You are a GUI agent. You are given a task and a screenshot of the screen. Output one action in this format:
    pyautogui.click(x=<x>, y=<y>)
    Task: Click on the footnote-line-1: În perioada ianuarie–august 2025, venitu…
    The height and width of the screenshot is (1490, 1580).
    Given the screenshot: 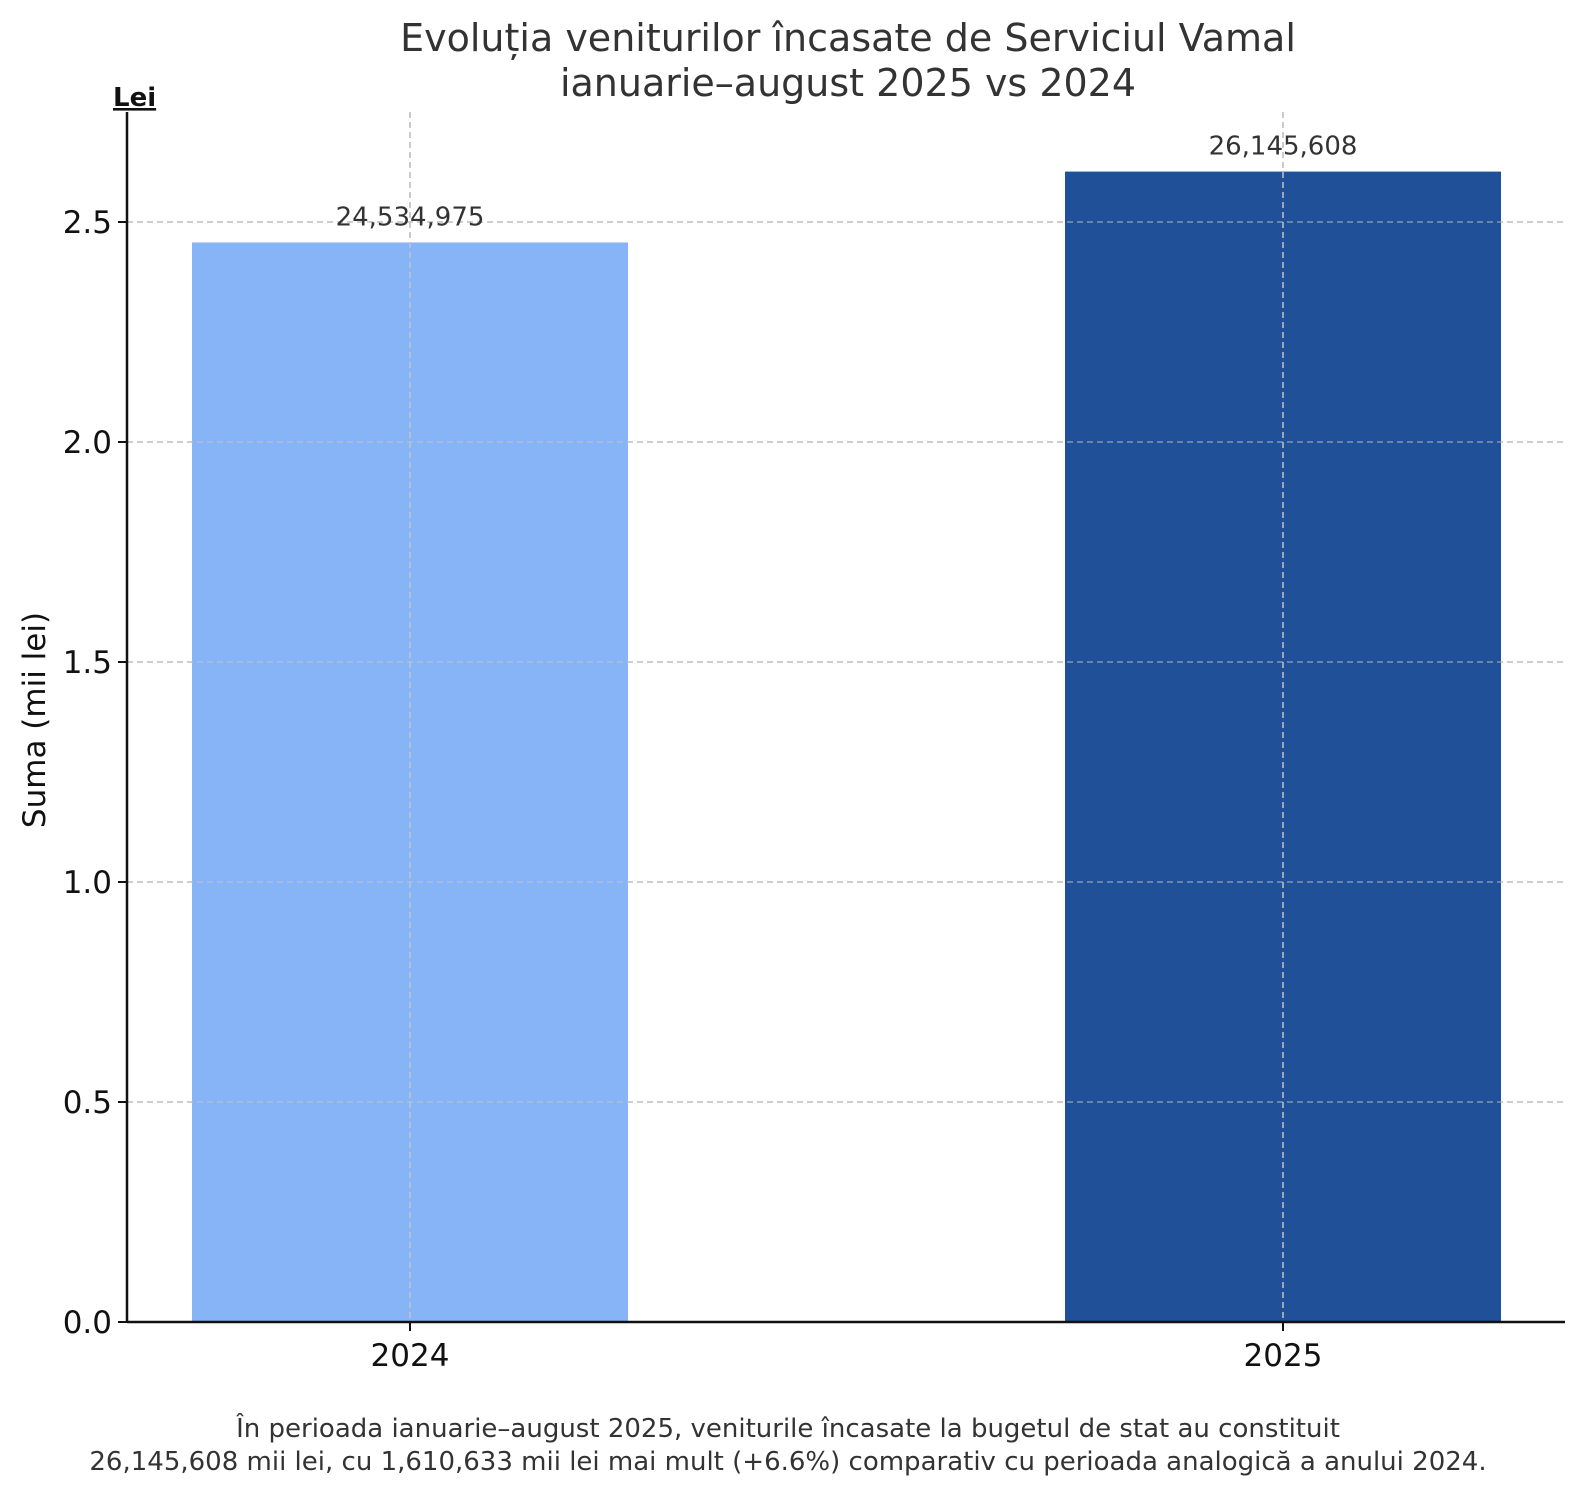 What is the action you would take?
    pyautogui.click(x=787, y=1428)
    